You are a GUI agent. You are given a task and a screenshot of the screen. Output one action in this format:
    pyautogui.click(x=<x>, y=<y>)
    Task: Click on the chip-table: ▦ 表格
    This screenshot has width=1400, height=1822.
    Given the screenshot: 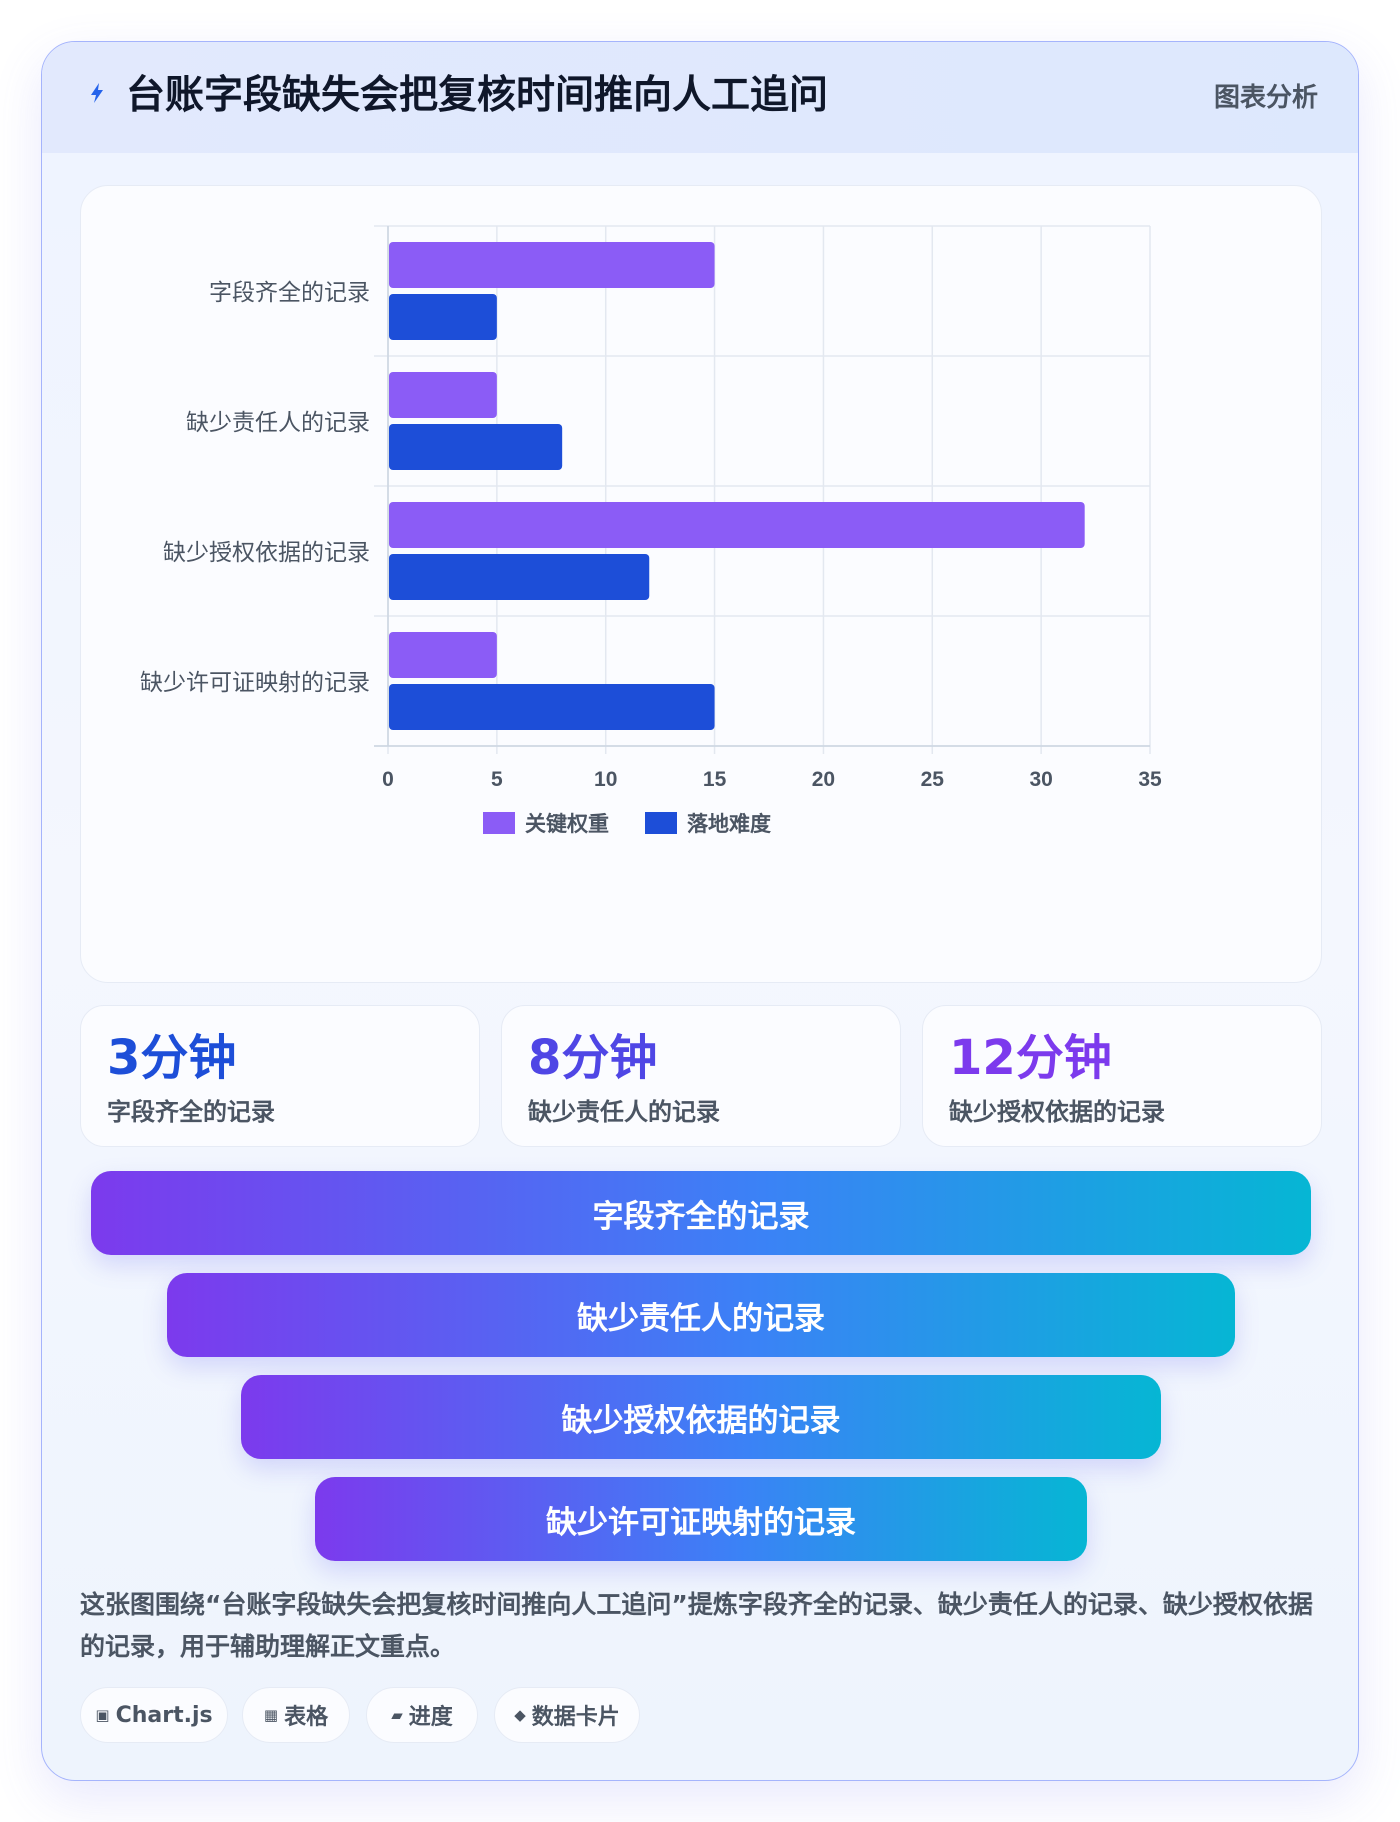 What is the action you would take?
    pyautogui.click(x=296, y=1715)
    